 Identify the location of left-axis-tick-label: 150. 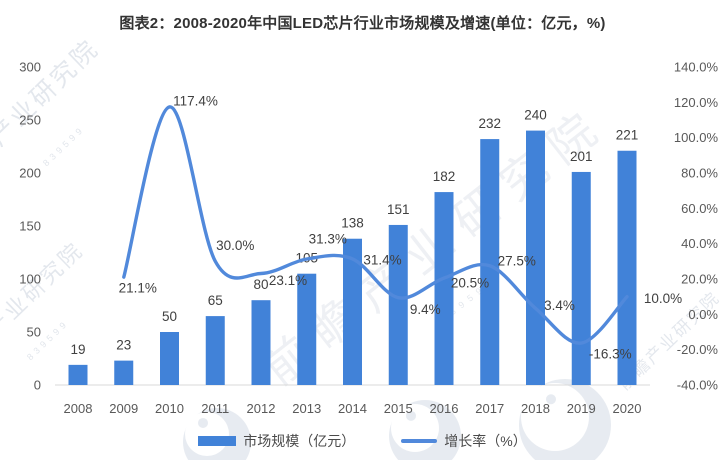
(30, 226).